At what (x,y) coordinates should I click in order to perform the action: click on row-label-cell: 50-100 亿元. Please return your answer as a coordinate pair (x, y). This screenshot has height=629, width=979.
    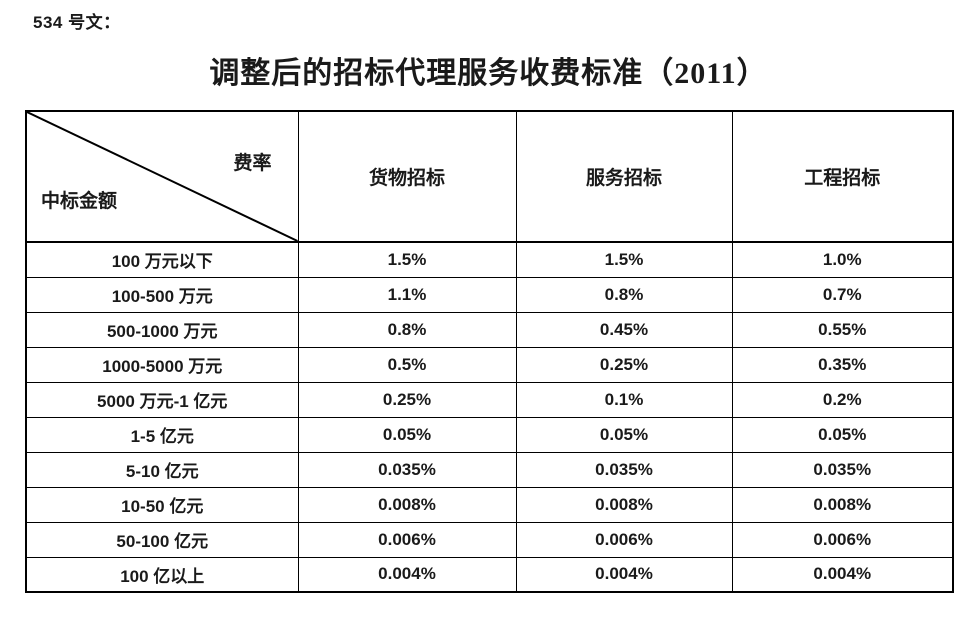
    Looking at the image, I should click on (162, 539).